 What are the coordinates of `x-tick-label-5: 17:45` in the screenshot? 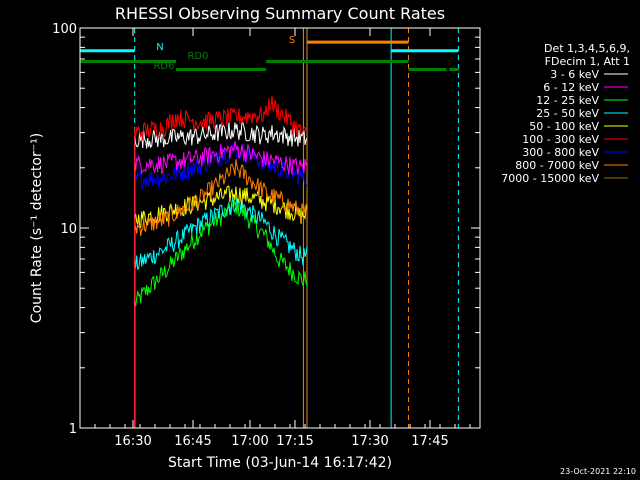 It's located at (429, 441).